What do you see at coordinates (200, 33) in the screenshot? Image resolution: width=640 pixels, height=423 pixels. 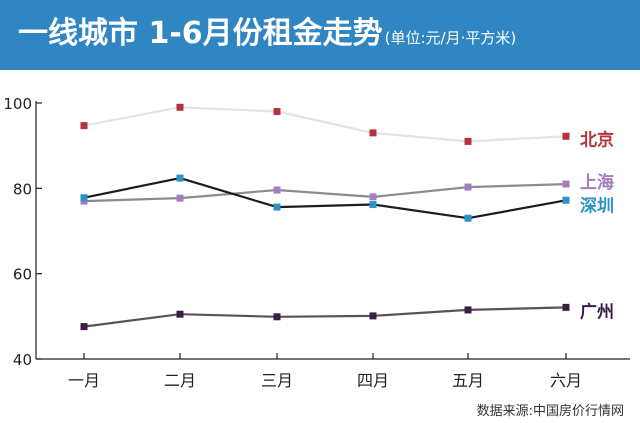 I see `chart-title-text: 一线城市 1-6月份租金走势` at bounding box center [200, 33].